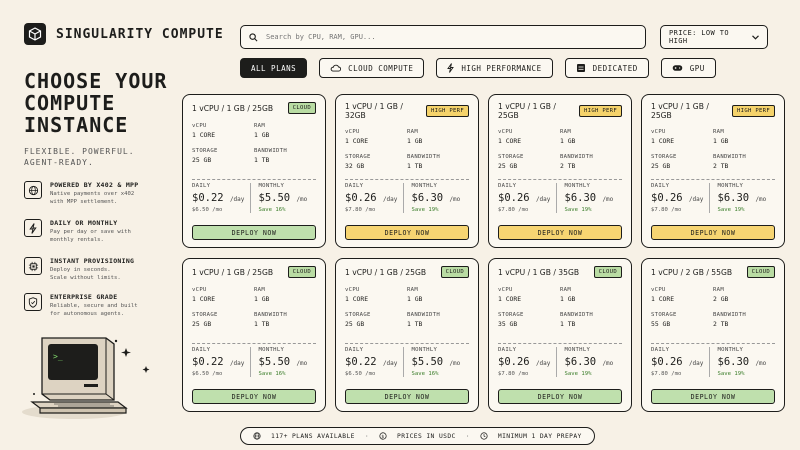  I want to click on tab-cloud-compute: CLOUD COMPUTE, so click(372, 68).